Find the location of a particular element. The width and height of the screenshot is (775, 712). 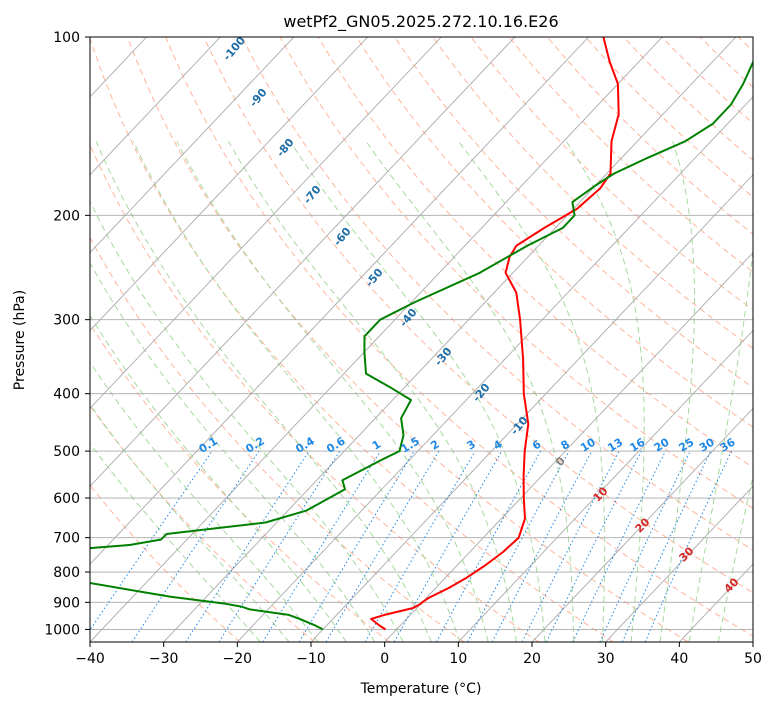

x-tick-label: 20 is located at coordinates (532, 659).